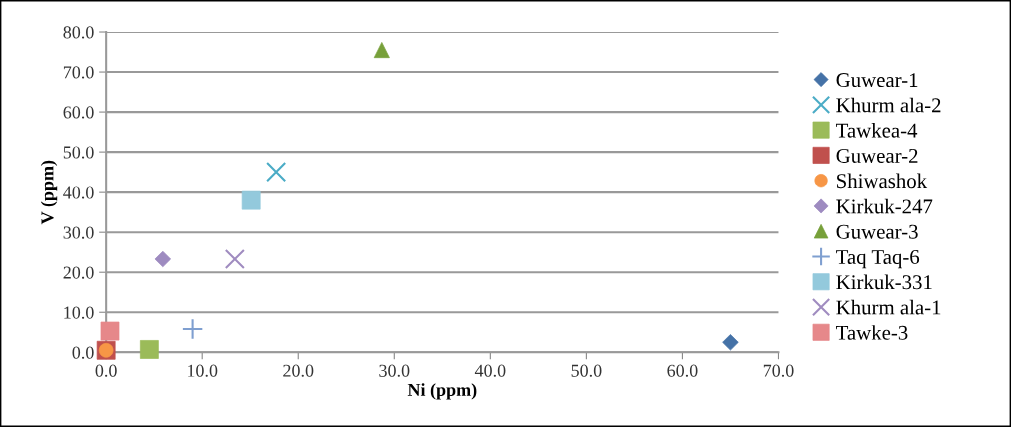 Image resolution: width=1011 pixels, height=427 pixels. What do you see at coordinates (394, 370) in the screenshot?
I see `x-tick-label: 30.0` at bounding box center [394, 370].